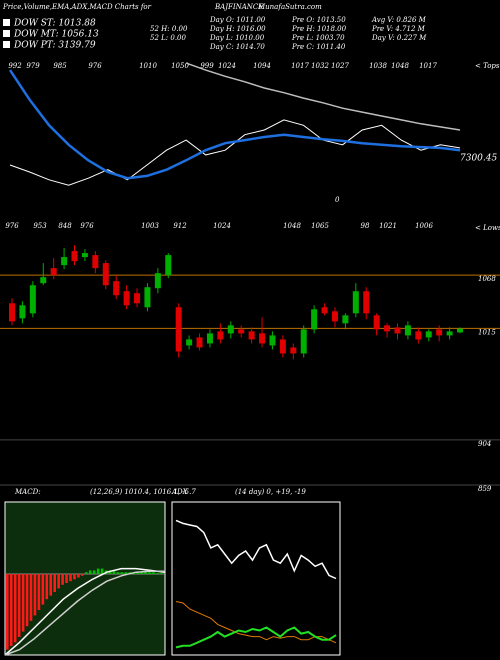 This screenshot has width=500, height=660. Describe the element at coordinates (56, 35) in the screenshot. I see `legend-entry: DOW MT: 1056.13` at that location.